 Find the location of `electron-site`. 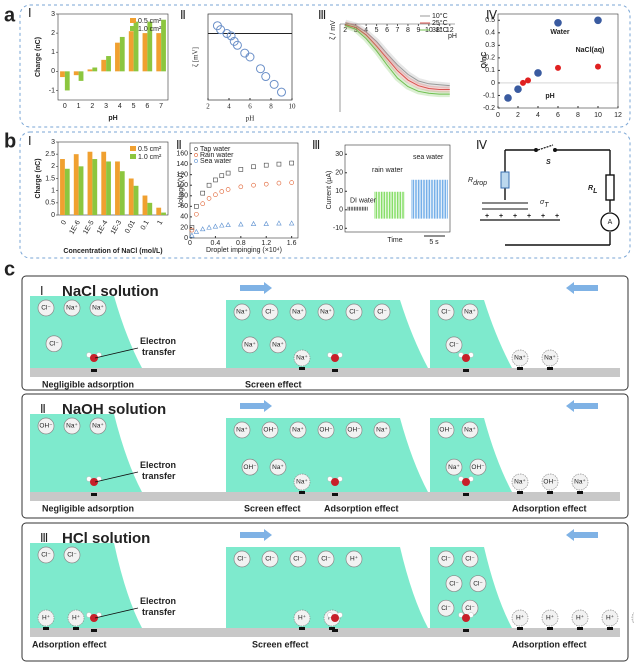

electron-site is located at coordinates (335, 630).